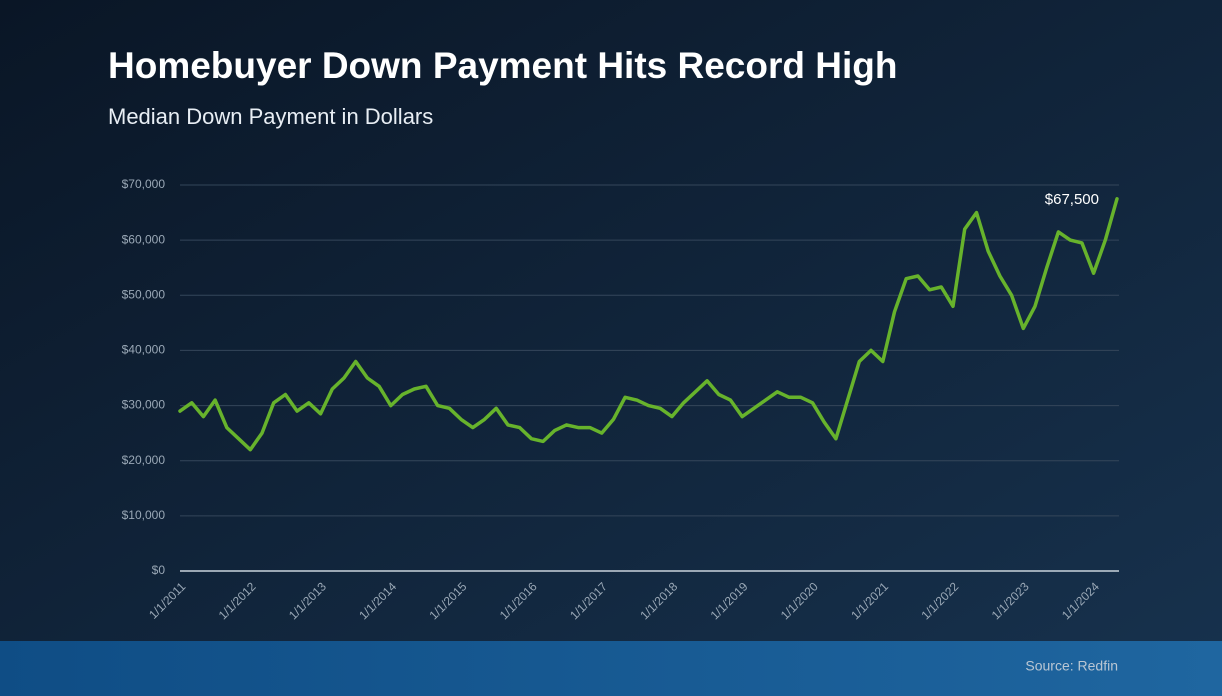  What do you see at coordinates (1072, 199) in the screenshot?
I see `data-label: $67,500` at bounding box center [1072, 199].